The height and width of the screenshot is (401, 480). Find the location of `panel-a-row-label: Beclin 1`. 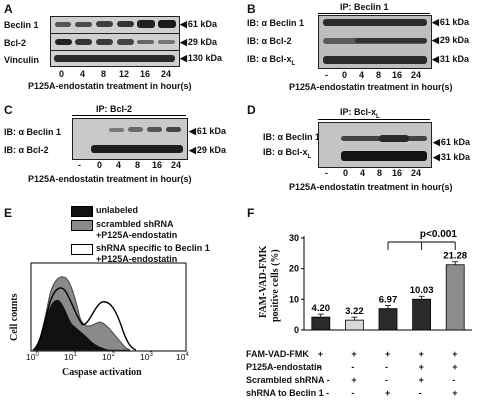

panel-a-row-label: Beclin 1 is located at coordinates (21, 25).